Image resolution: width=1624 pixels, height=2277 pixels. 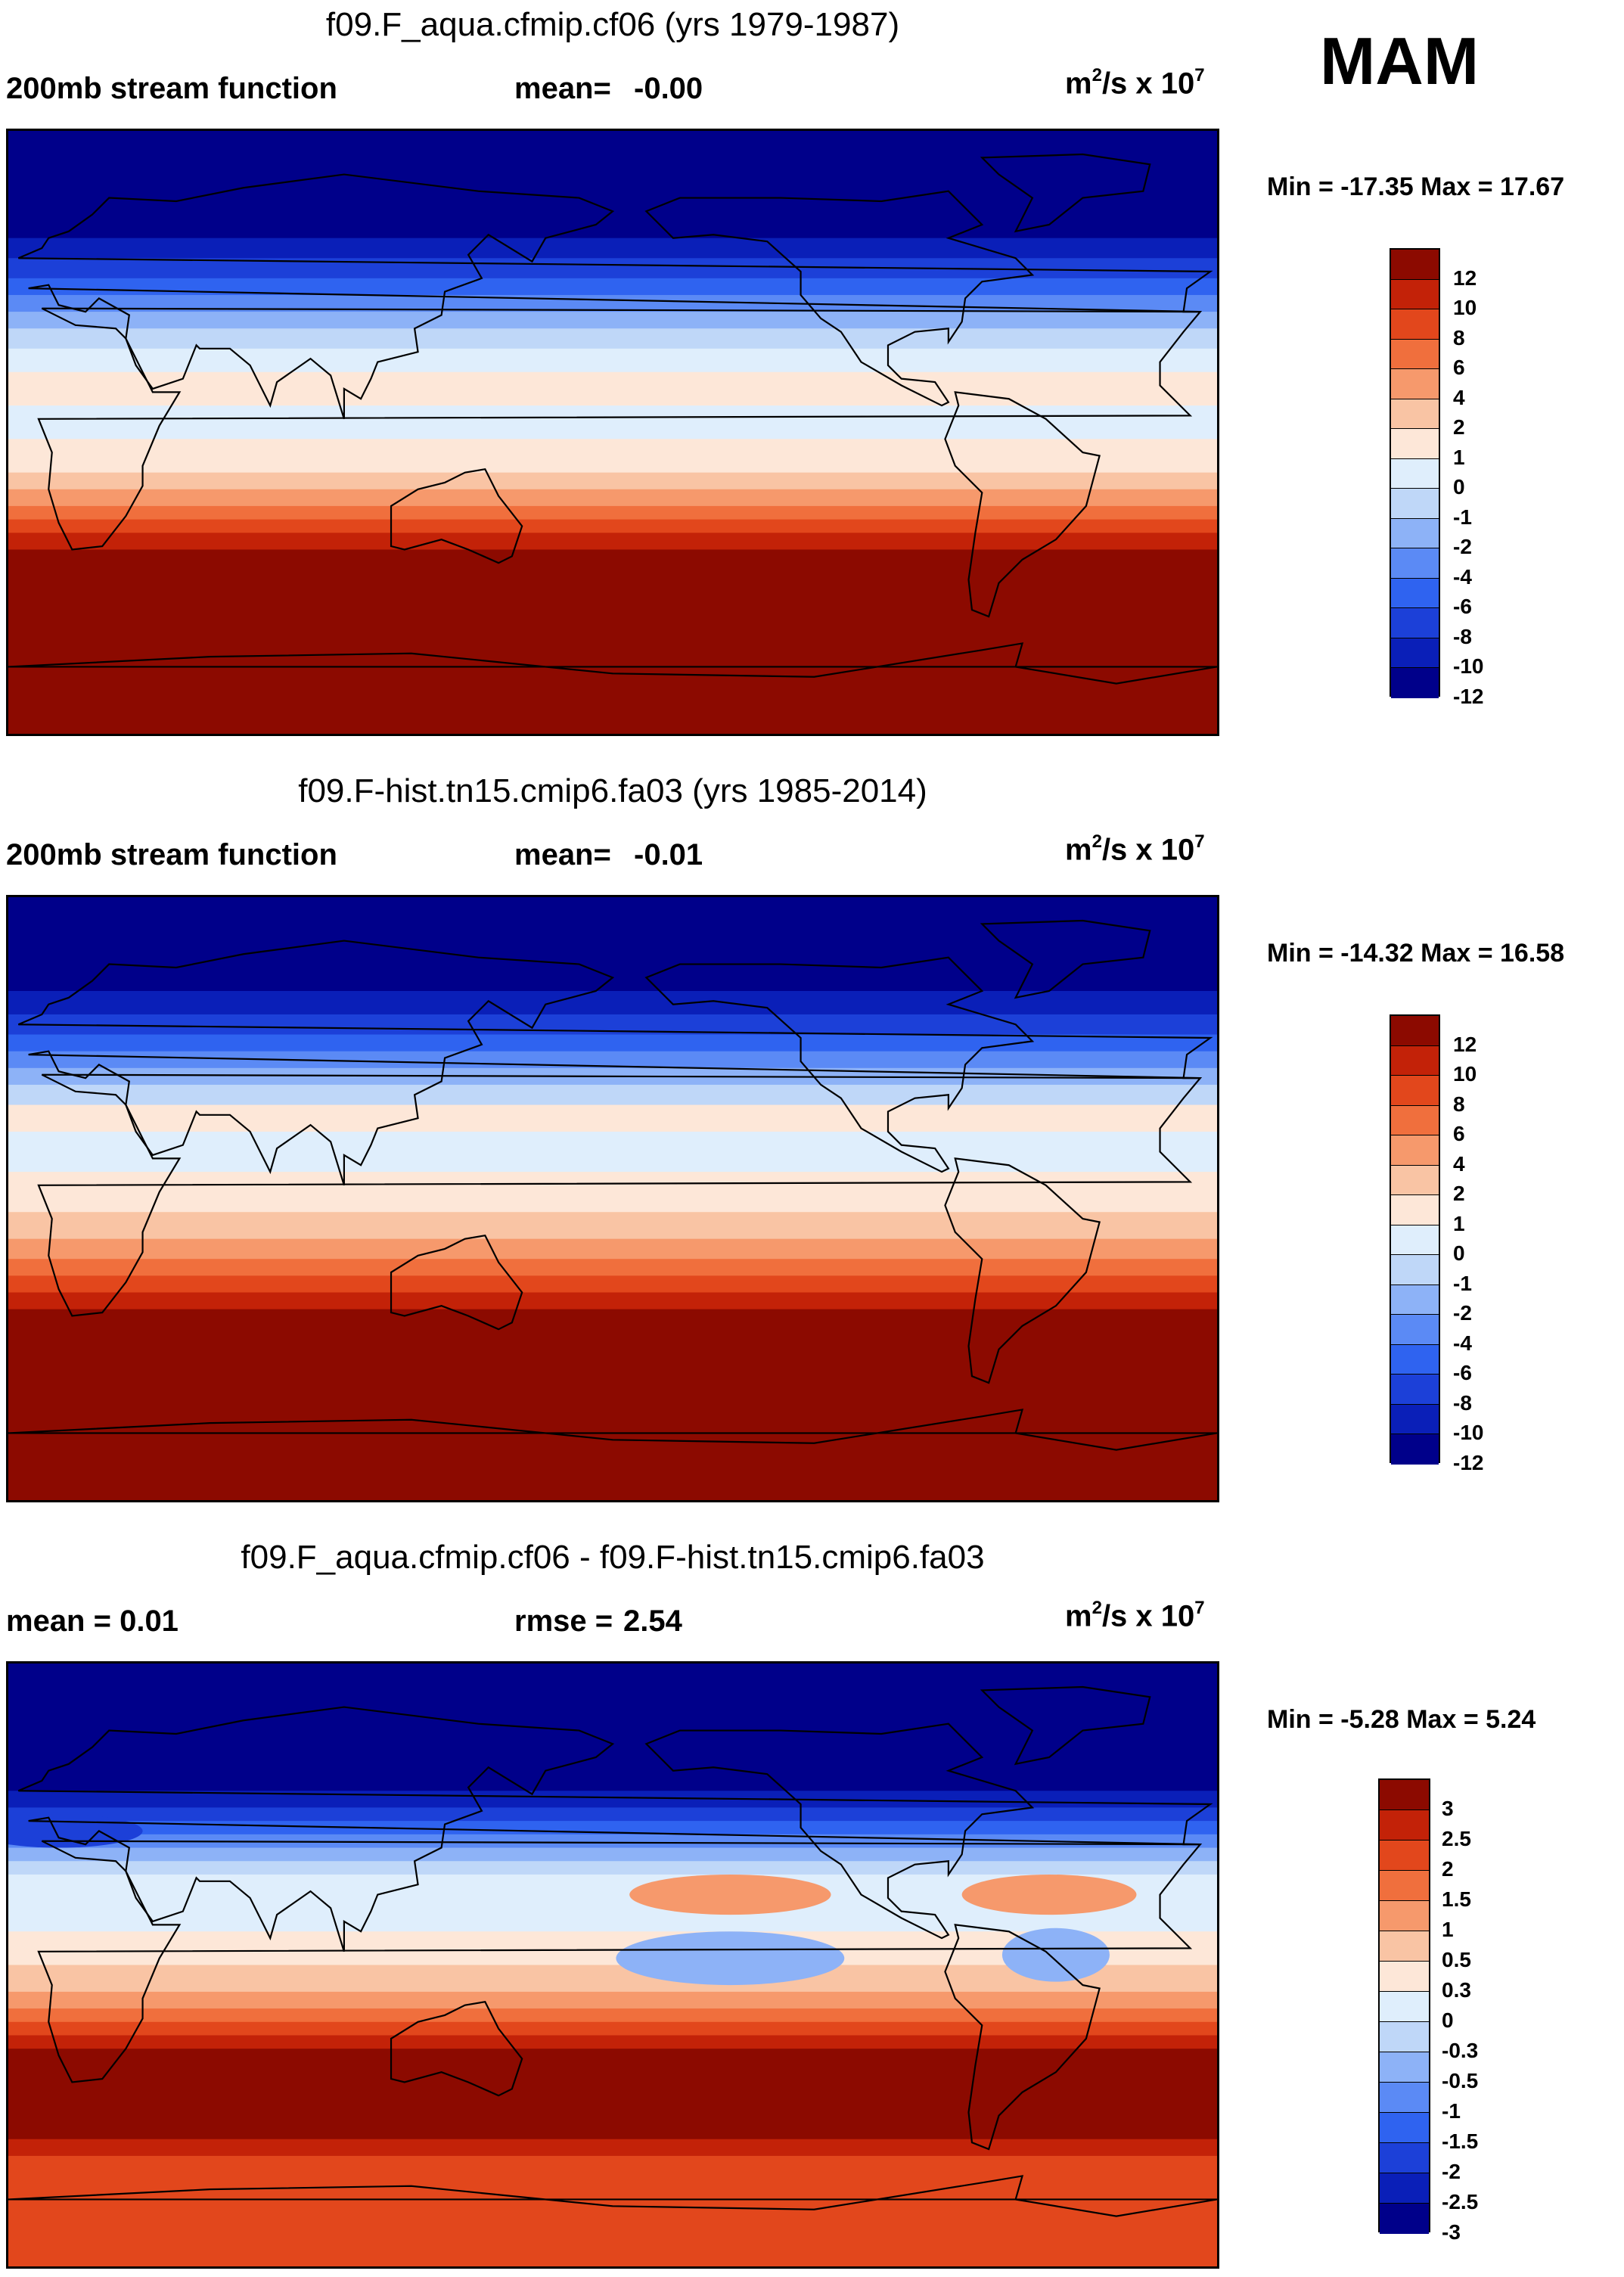 I want to click on colorbar-tick-label: -0.3, so click(x=1460, y=2050).